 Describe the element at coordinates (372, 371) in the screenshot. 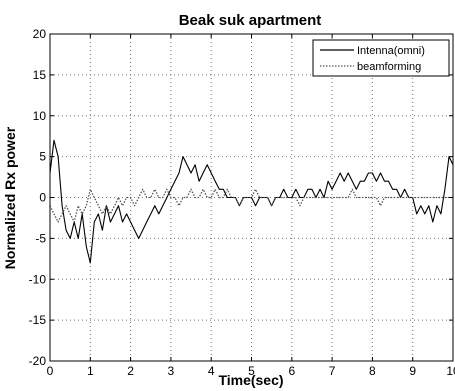

I see `x-tick-label: 8` at that location.